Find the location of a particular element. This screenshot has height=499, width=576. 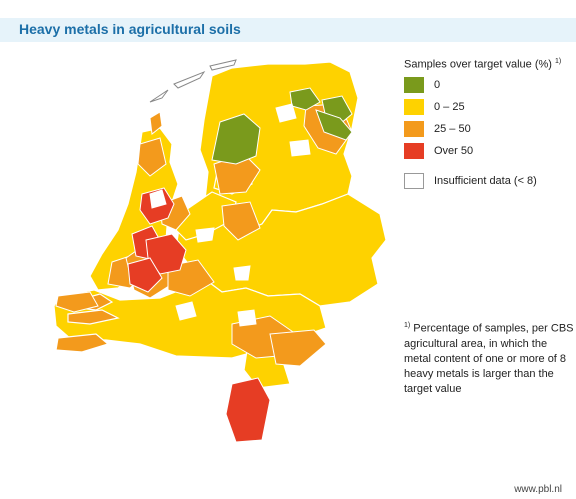

legend-title-note-marker: 1) is located at coordinates (558, 61).